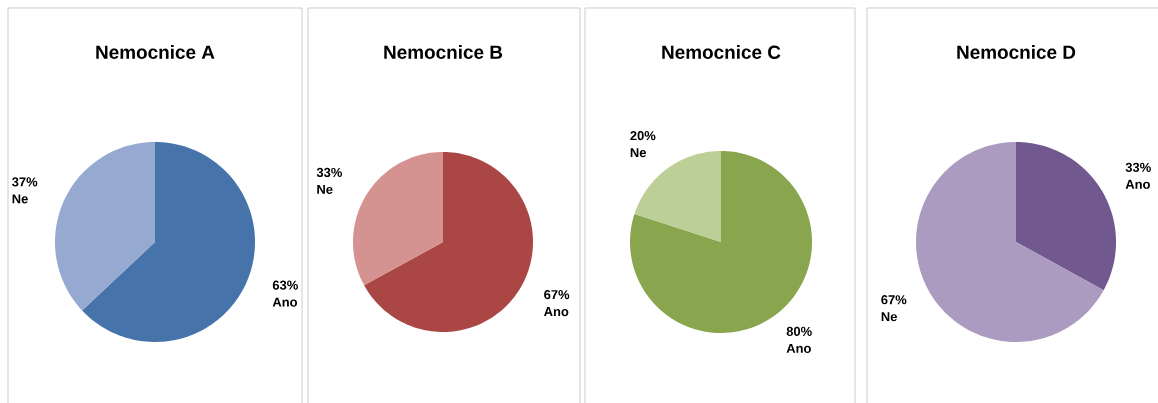  What do you see at coordinates (721, 52) in the screenshot?
I see `chart-title: Nemocnice C` at bounding box center [721, 52].